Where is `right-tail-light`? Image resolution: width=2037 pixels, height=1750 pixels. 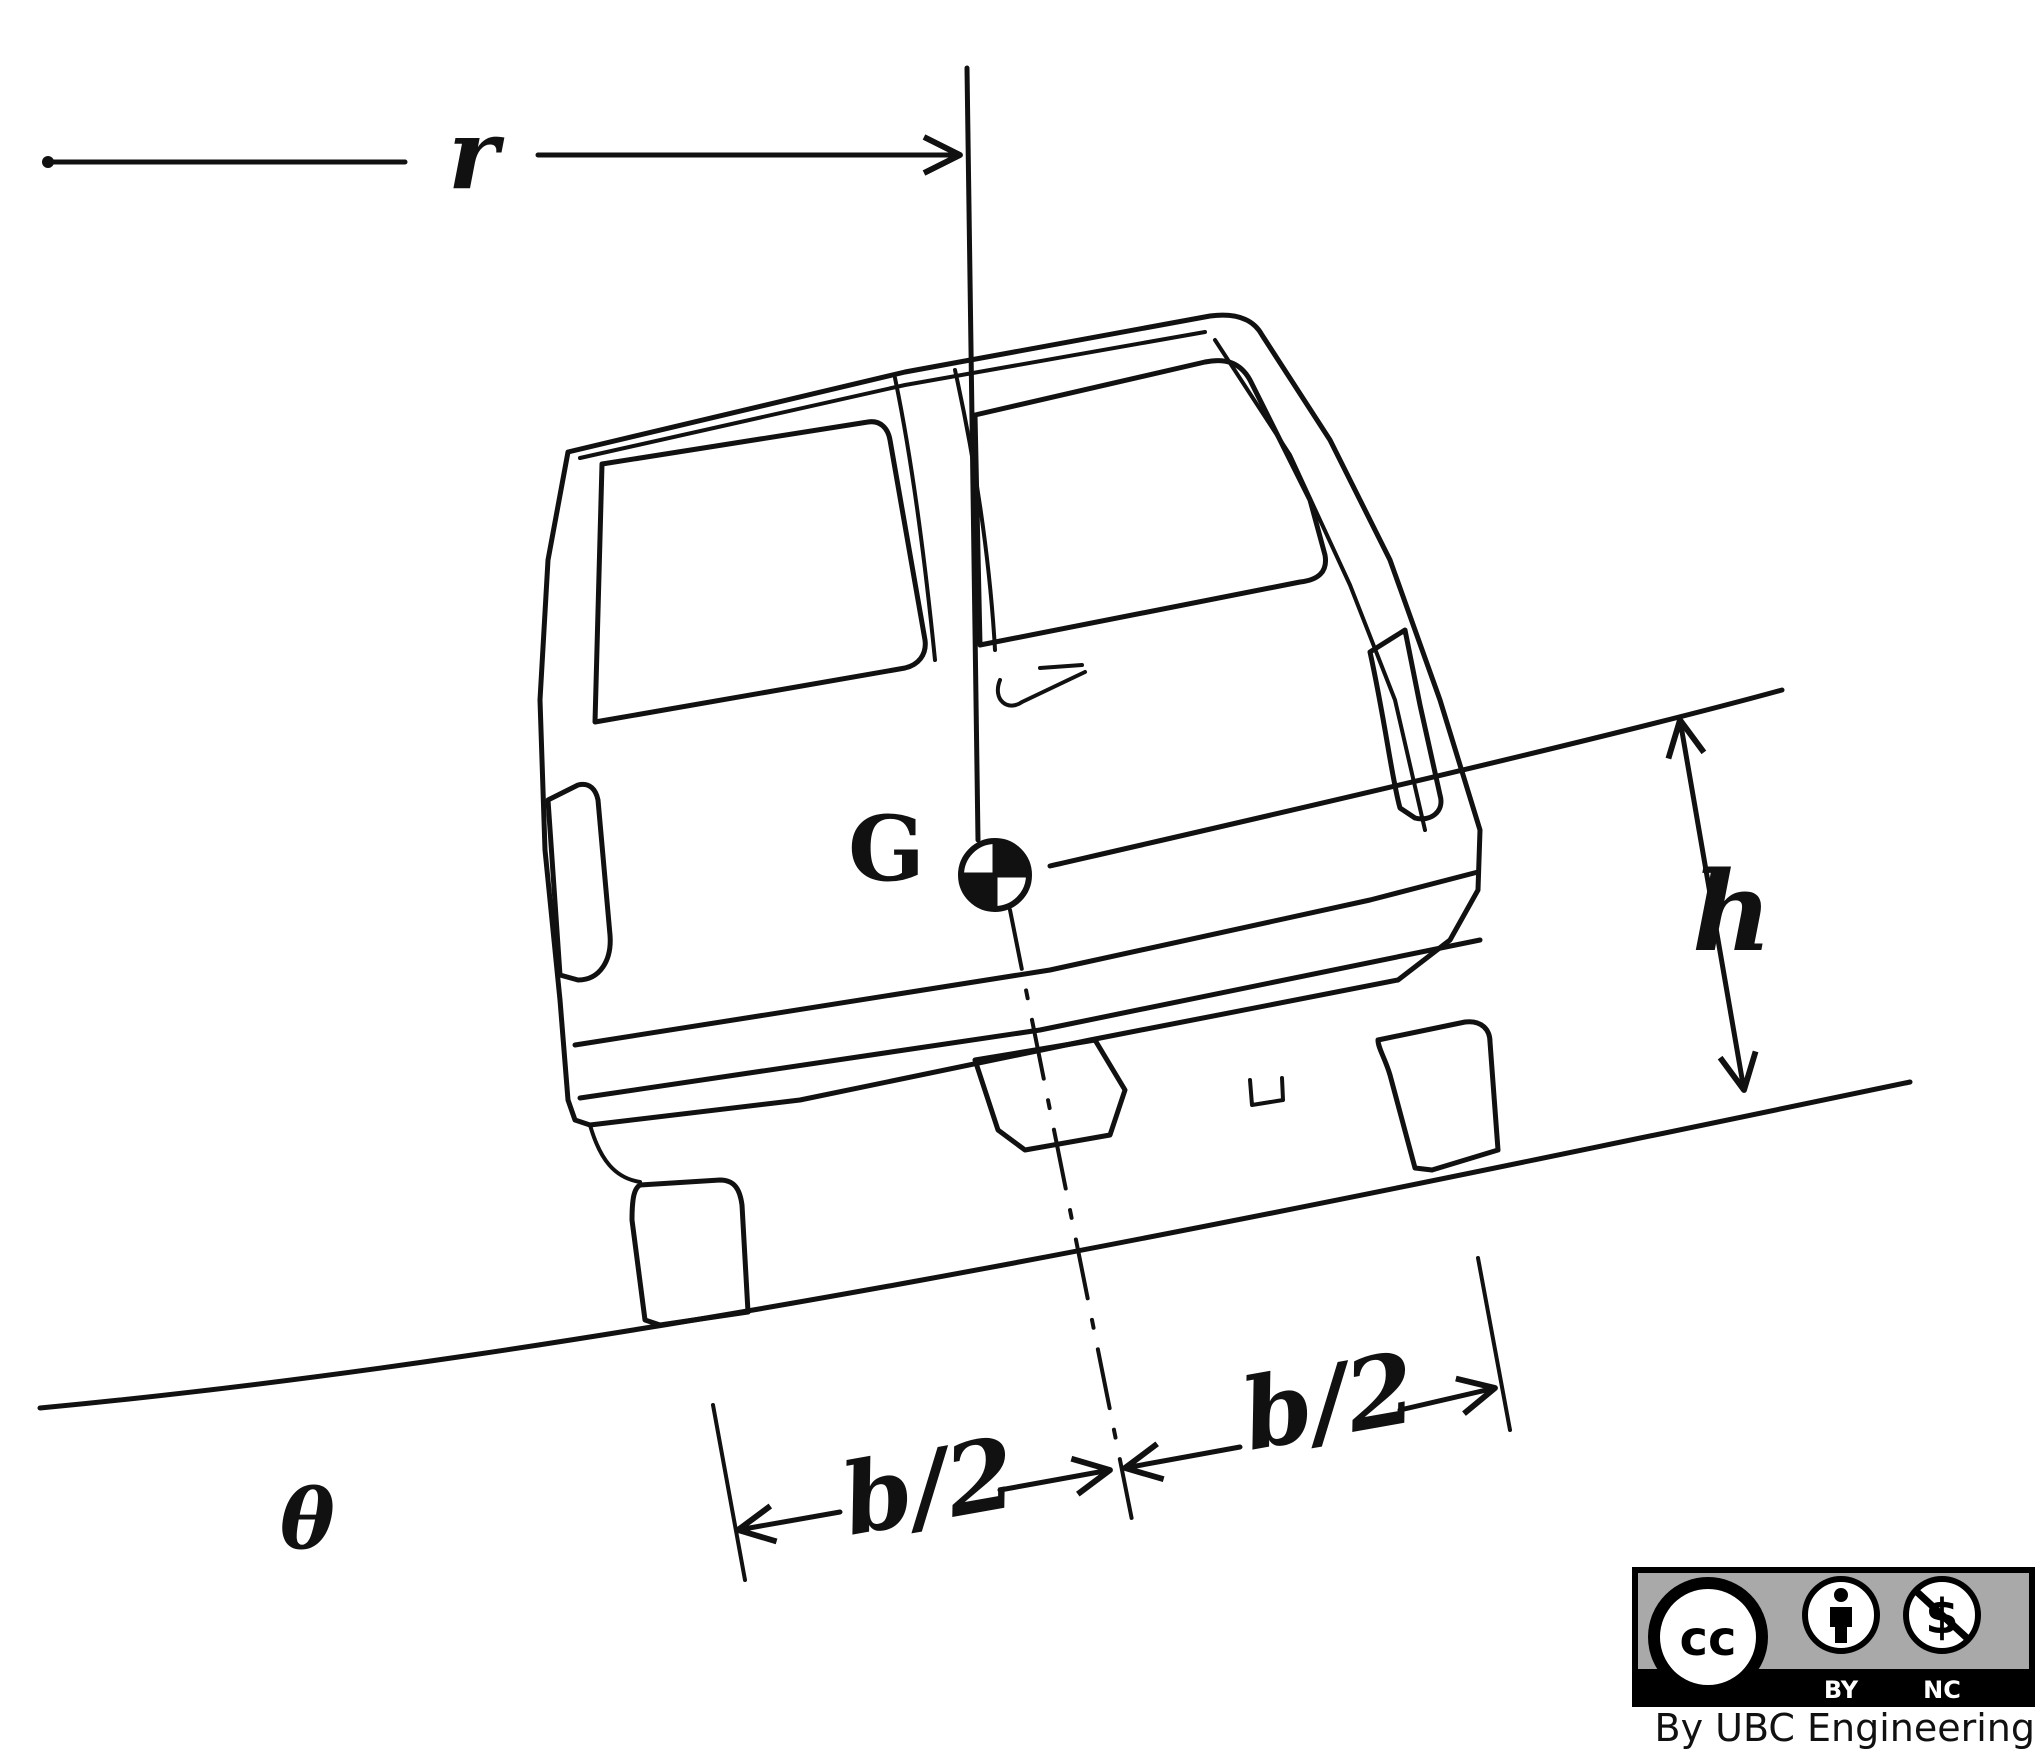 right-tail-light is located at coordinates (1405, 724).